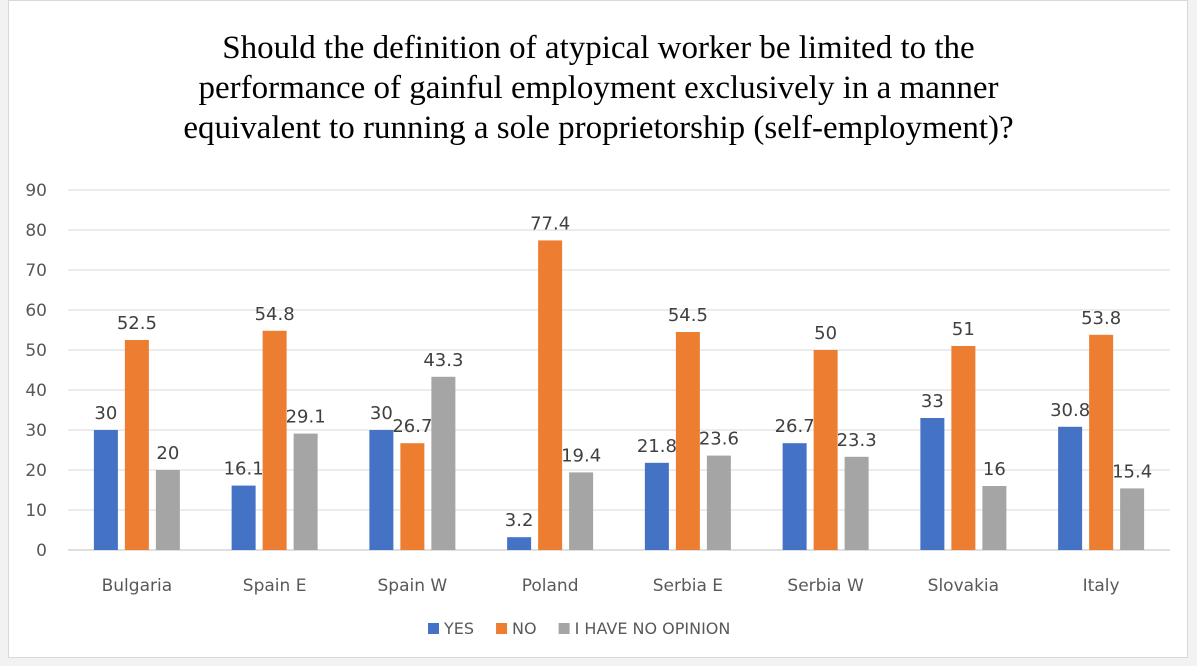 The image size is (1197, 666). What do you see at coordinates (167, 453) in the screenshot?
I see `data-label: 20` at bounding box center [167, 453].